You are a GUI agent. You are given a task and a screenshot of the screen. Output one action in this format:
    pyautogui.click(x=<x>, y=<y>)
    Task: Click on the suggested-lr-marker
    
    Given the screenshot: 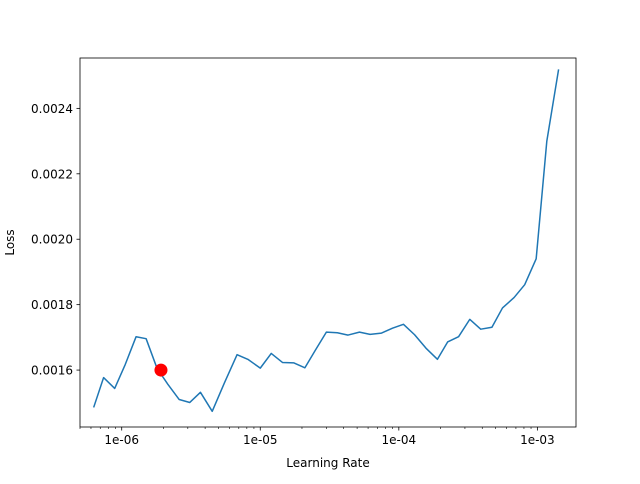 What is the action you would take?
    pyautogui.click(x=161, y=370)
    